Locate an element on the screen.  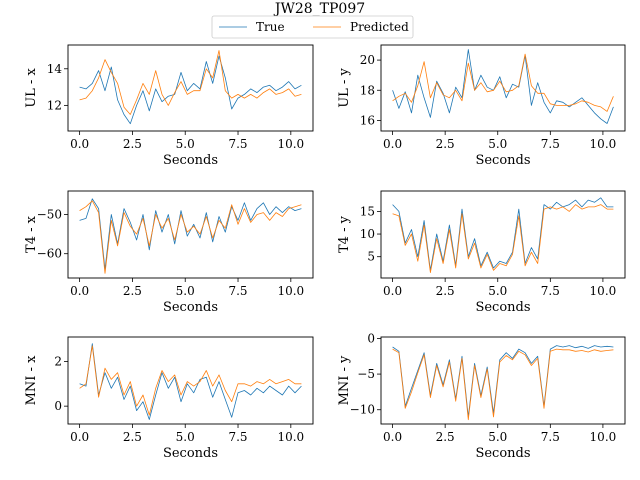
y-tick-label: 5 is located at coordinates (371, 257).